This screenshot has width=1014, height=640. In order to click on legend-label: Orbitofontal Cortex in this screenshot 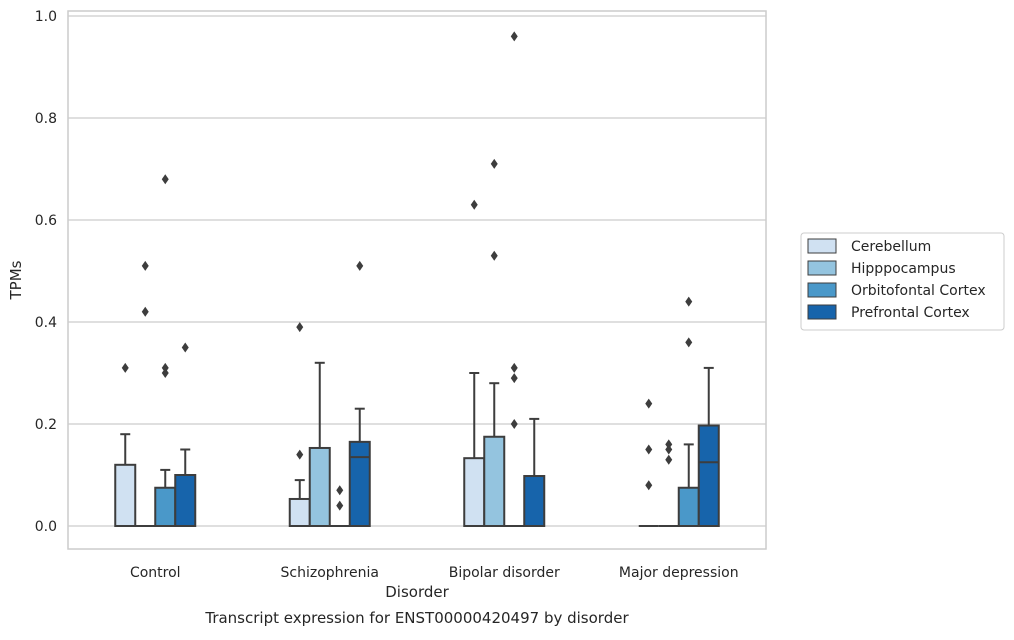, I will do `click(918, 291)`.